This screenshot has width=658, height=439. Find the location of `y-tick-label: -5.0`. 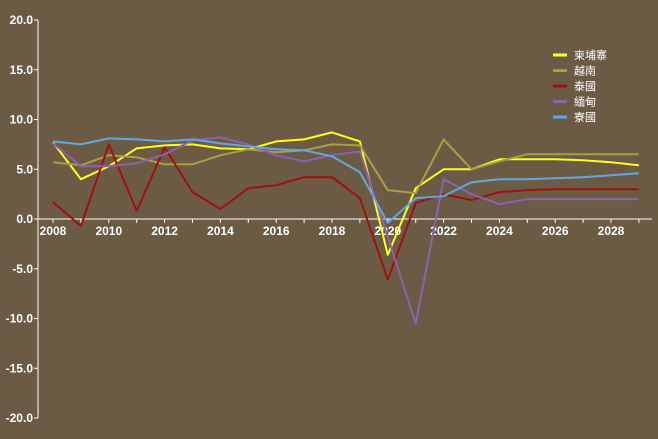

y-tick-label: -5.0 is located at coordinates (22, 269).